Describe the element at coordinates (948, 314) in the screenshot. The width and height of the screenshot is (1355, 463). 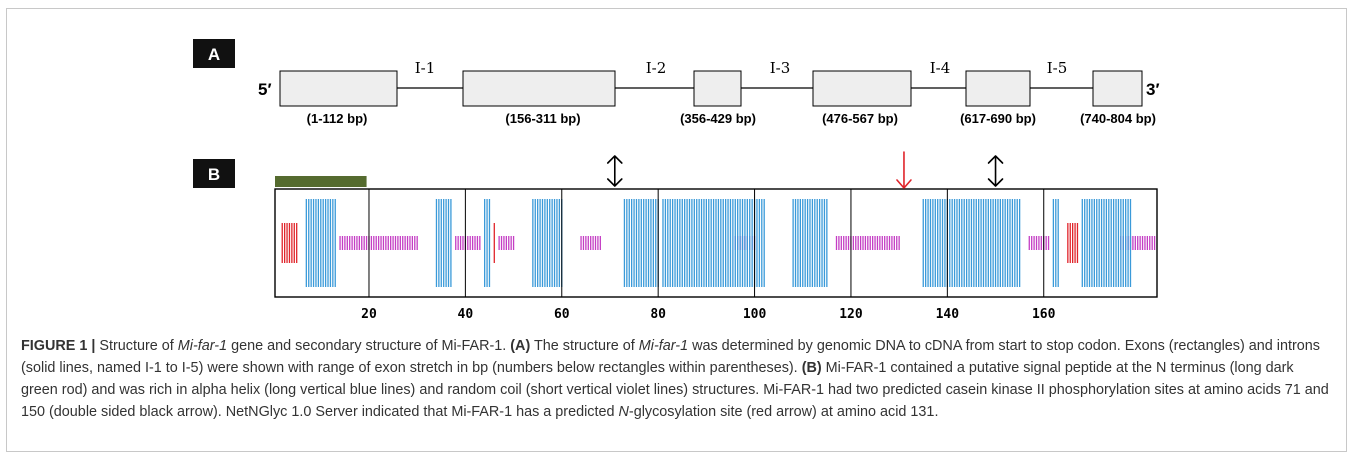
I see `axis-tick-label: 140` at that location.